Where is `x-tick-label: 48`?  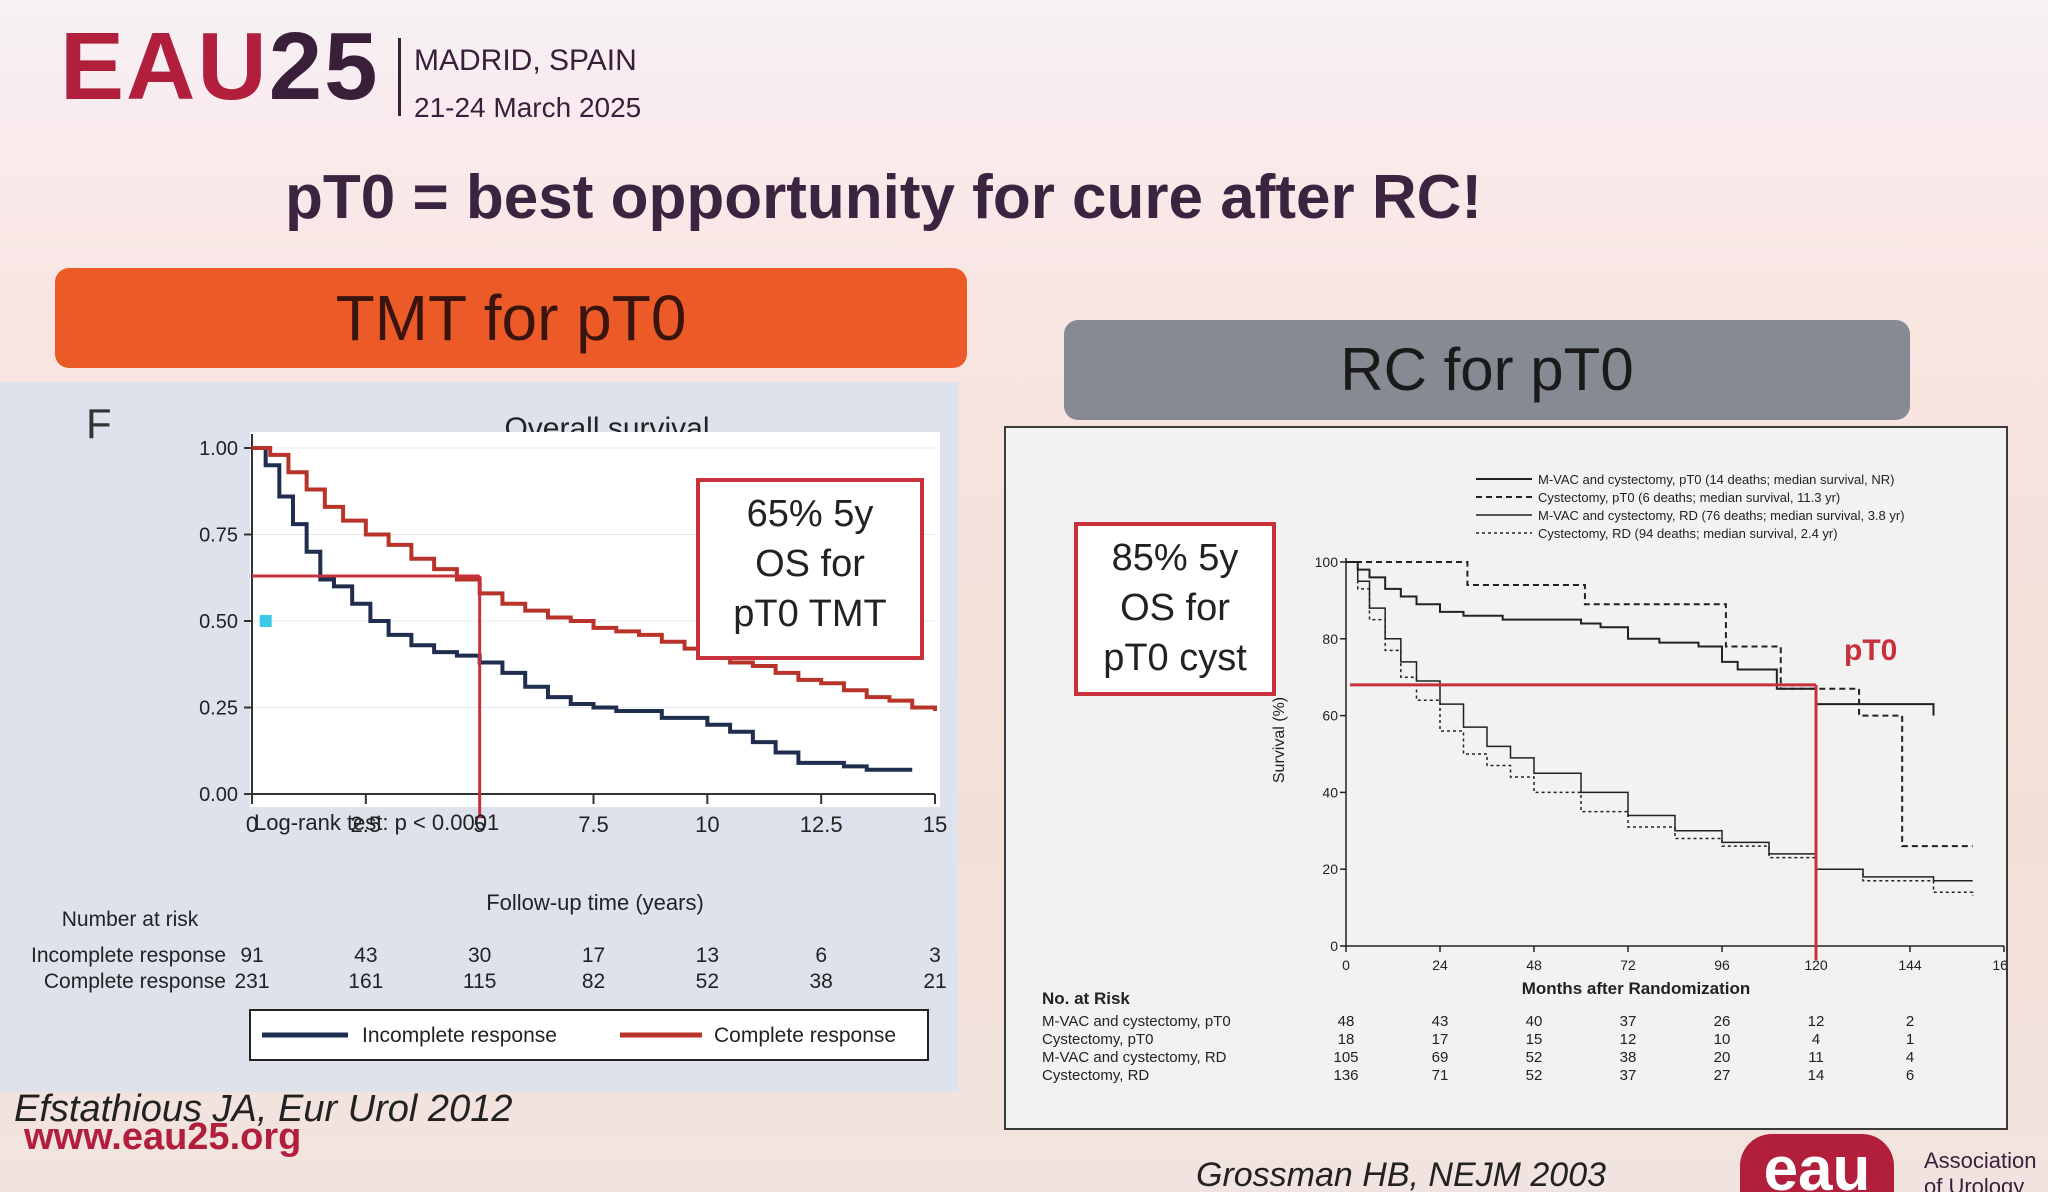 x-tick-label: 48 is located at coordinates (1534, 965).